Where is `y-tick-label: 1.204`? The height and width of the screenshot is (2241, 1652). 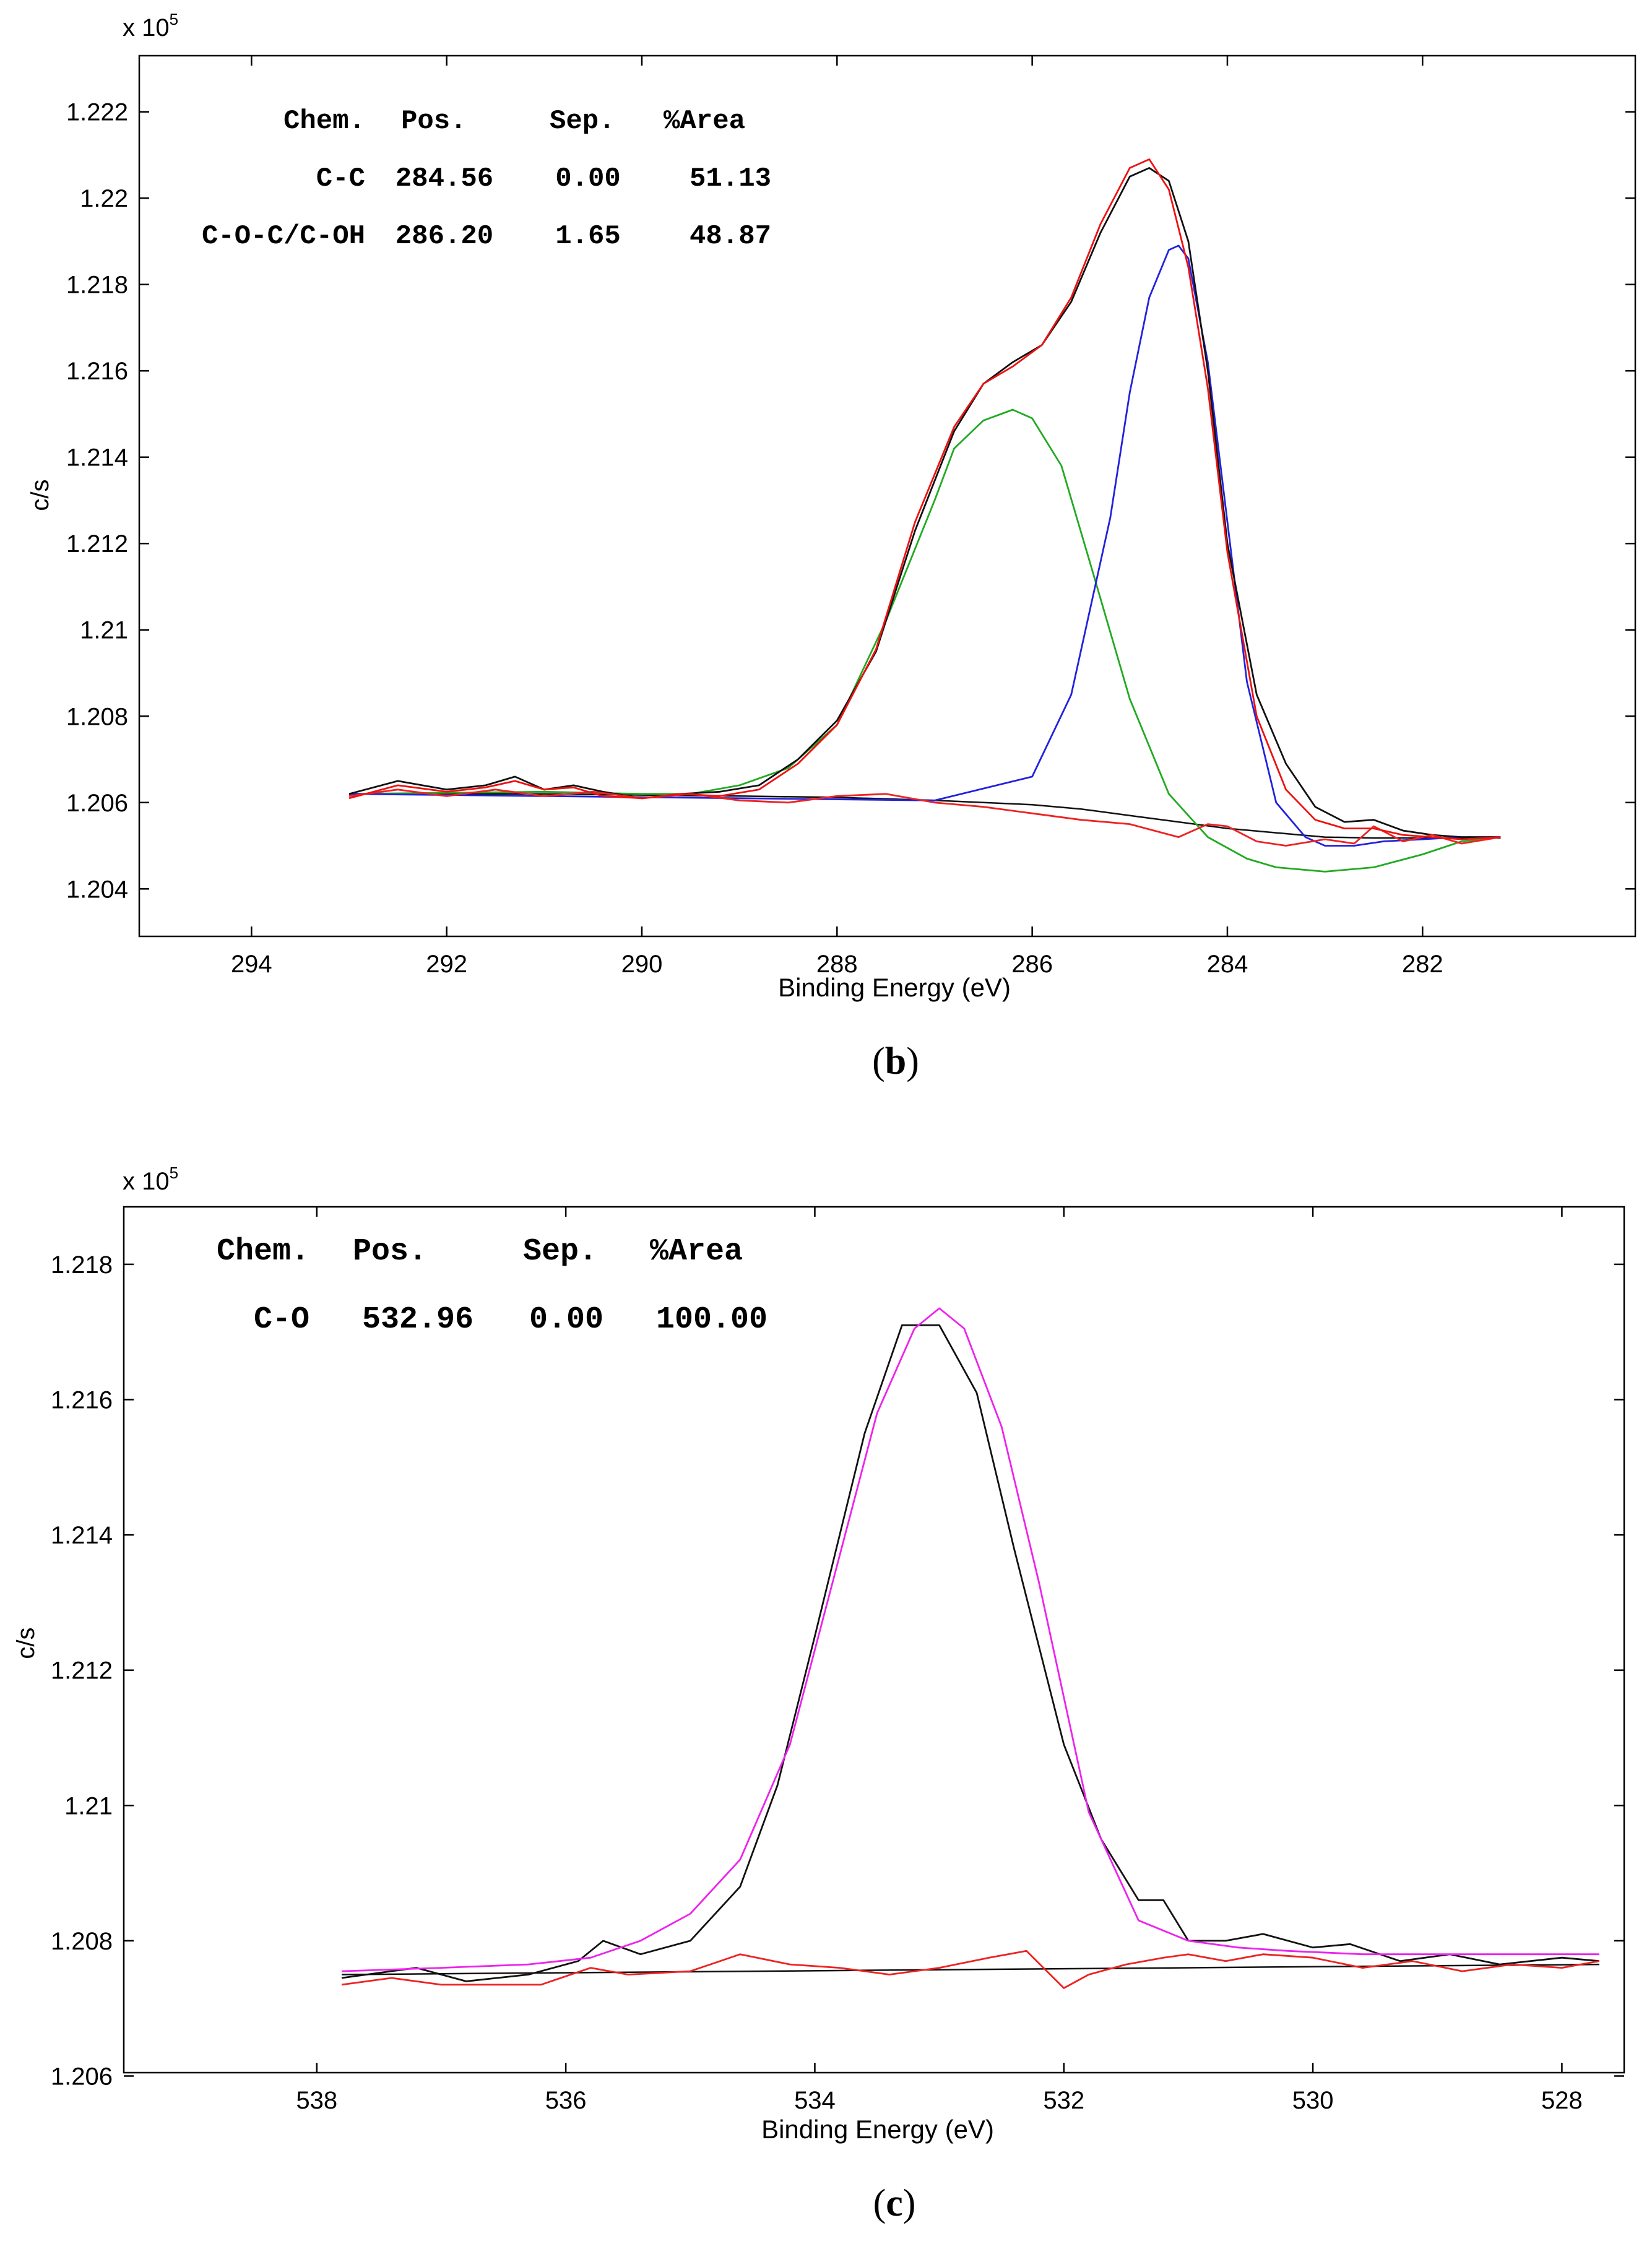
y-tick-label: 1.204 is located at coordinates (97, 889).